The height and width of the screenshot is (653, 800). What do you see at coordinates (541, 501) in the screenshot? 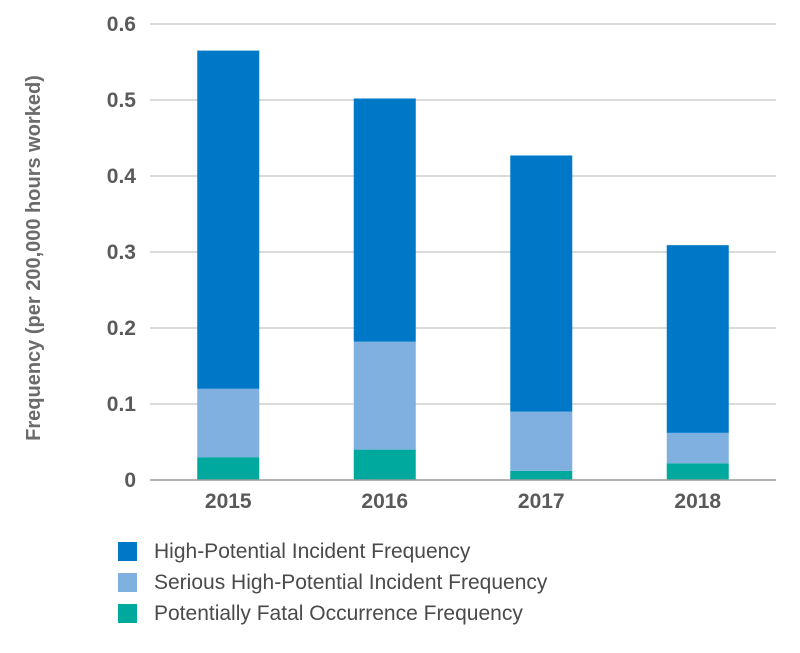
I see `x-tick-label: 2017` at bounding box center [541, 501].